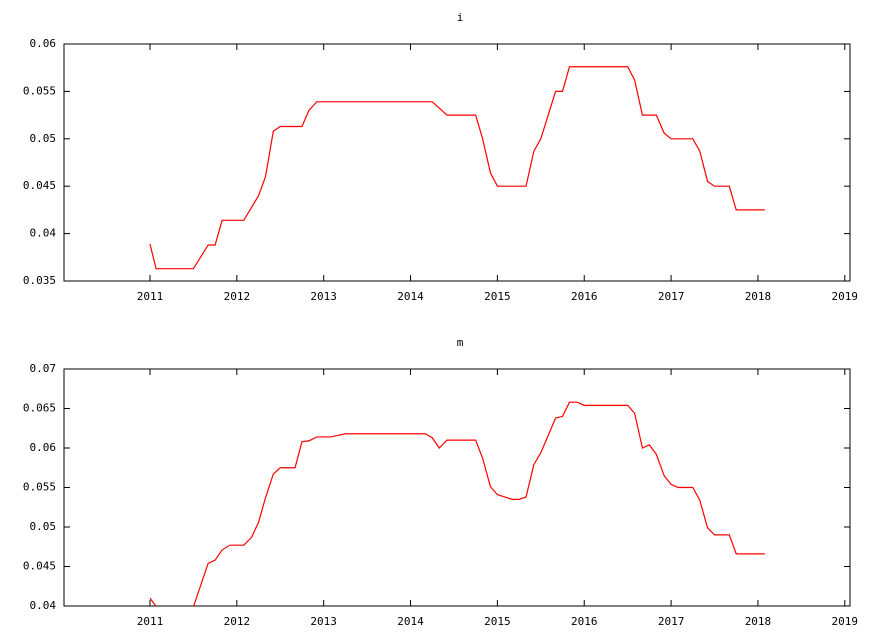 This screenshot has height=637, width=872. Describe the element at coordinates (460, 17) in the screenshot. I see `chart-title: i` at that location.